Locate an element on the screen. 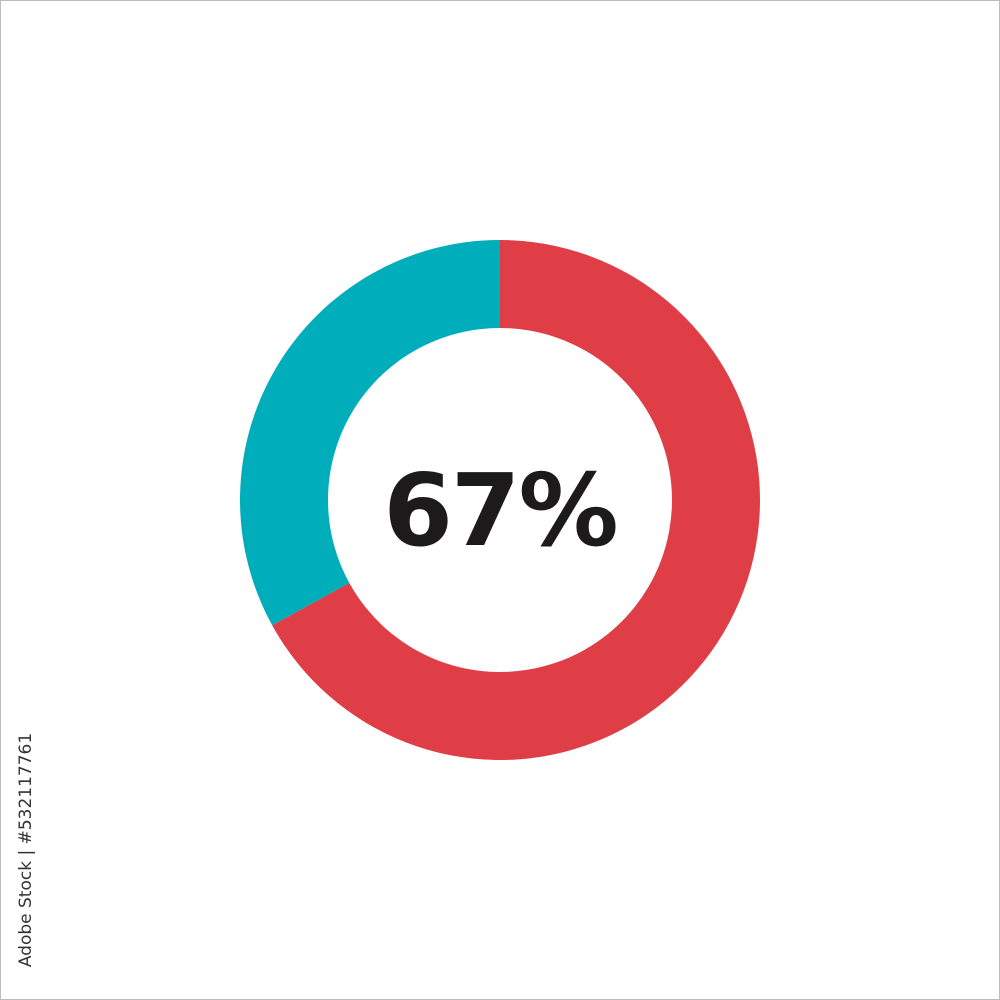 The width and height of the screenshot is (1000, 1000). stock-credit: Adobe Stock | #532117761 is located at coordinates (26, 850).